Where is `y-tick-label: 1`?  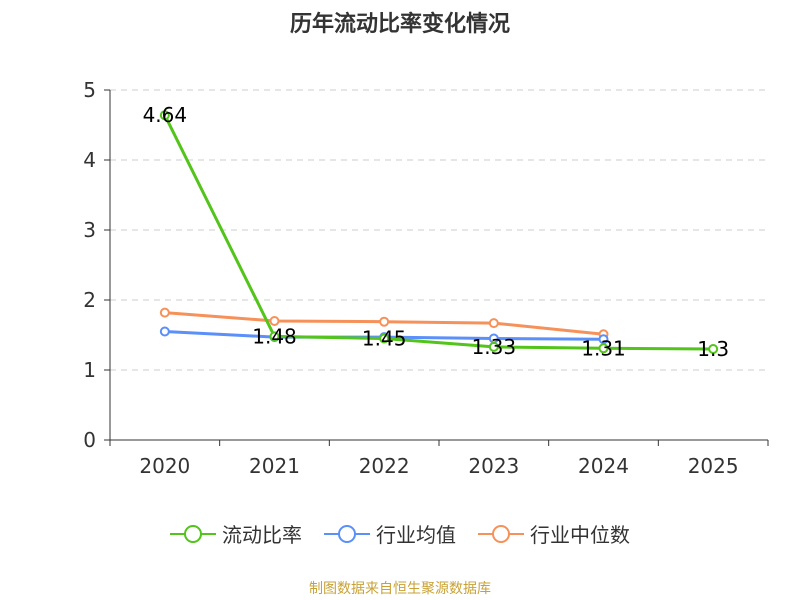 y-tick-label: 1 is located at coordinates (89, 370).